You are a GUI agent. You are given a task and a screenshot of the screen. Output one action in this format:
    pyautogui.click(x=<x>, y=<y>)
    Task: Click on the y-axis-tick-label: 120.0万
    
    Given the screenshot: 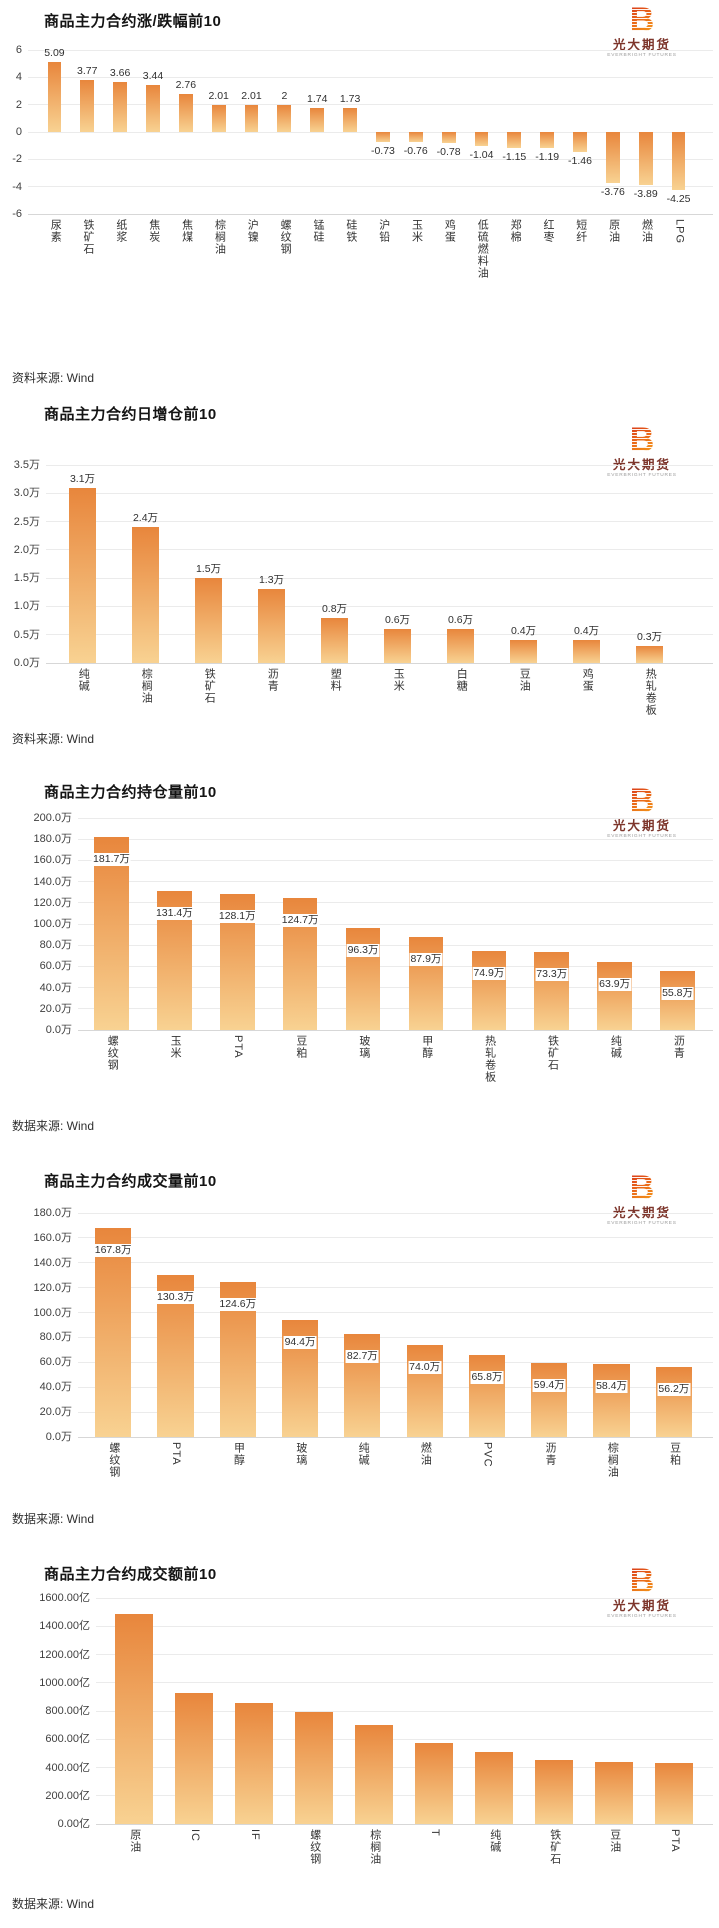 What is the action you would take?
    pyautogui.click(x=52, y=1287)
    